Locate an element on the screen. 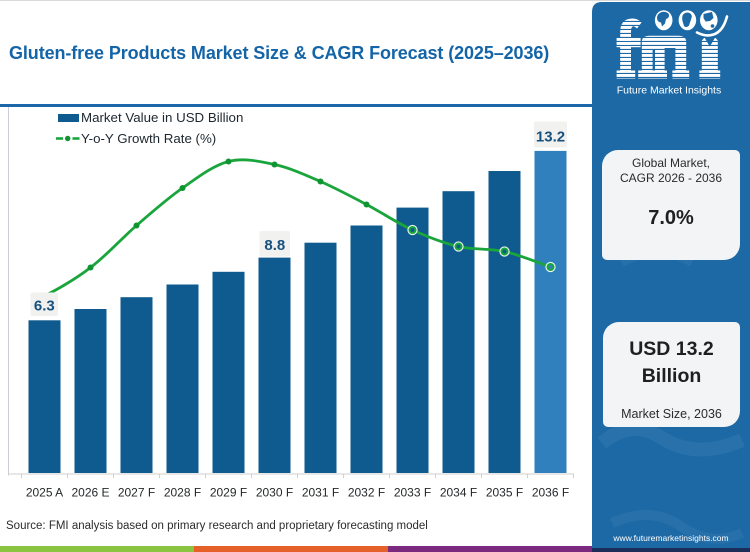  svg-text: 2027 F is located at coordinates (136, 493).